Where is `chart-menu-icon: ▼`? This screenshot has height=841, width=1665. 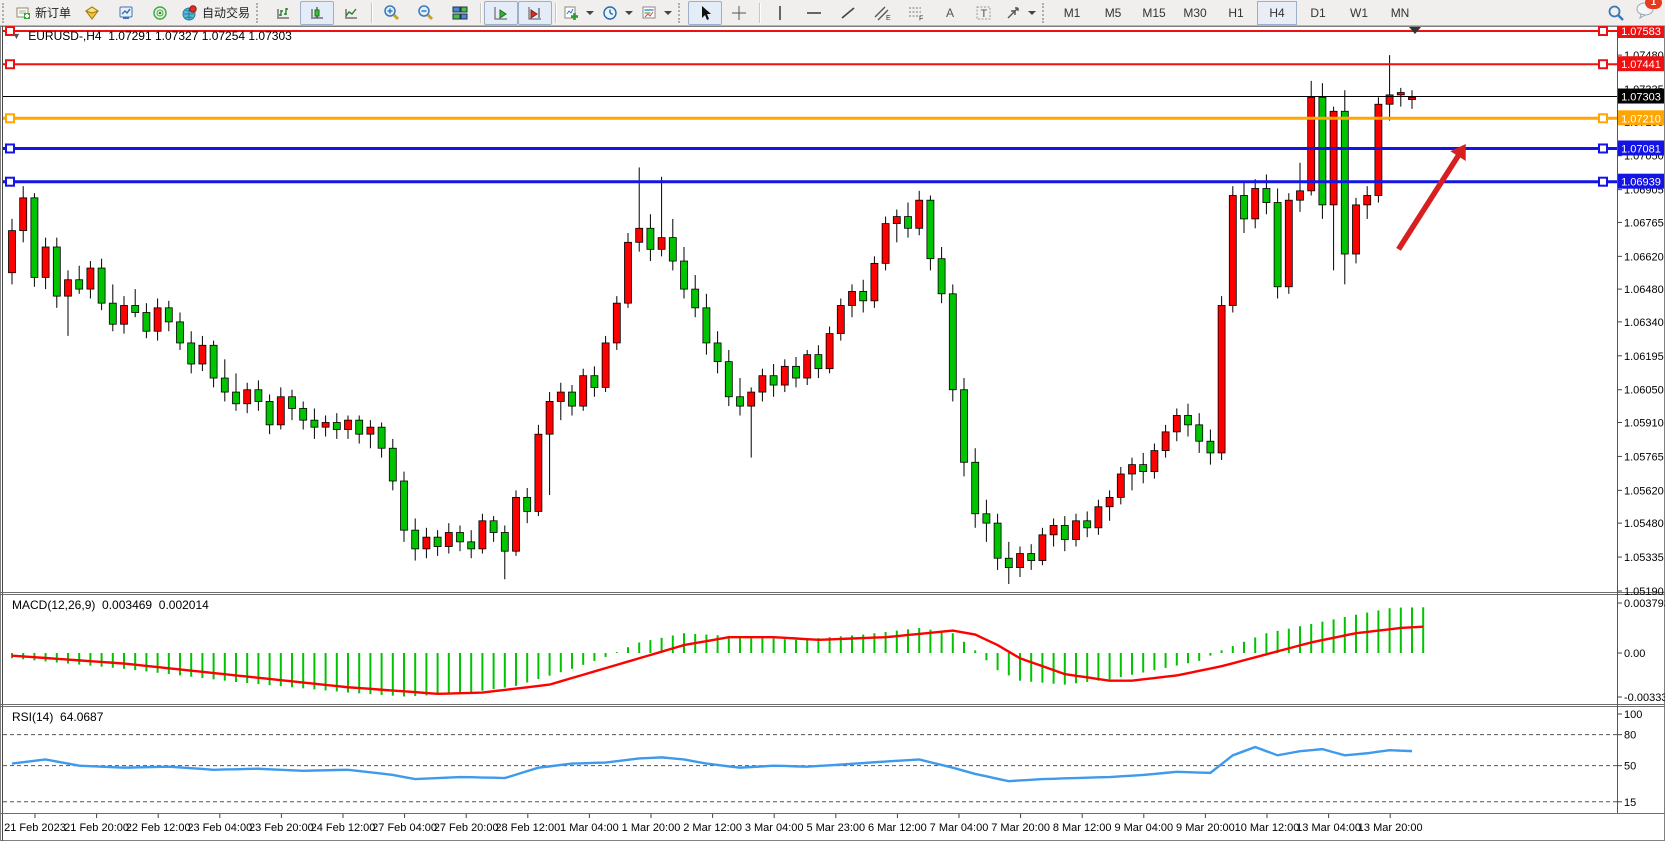
chart-menu-icon: ▼ is located at coordinates (16, 36).